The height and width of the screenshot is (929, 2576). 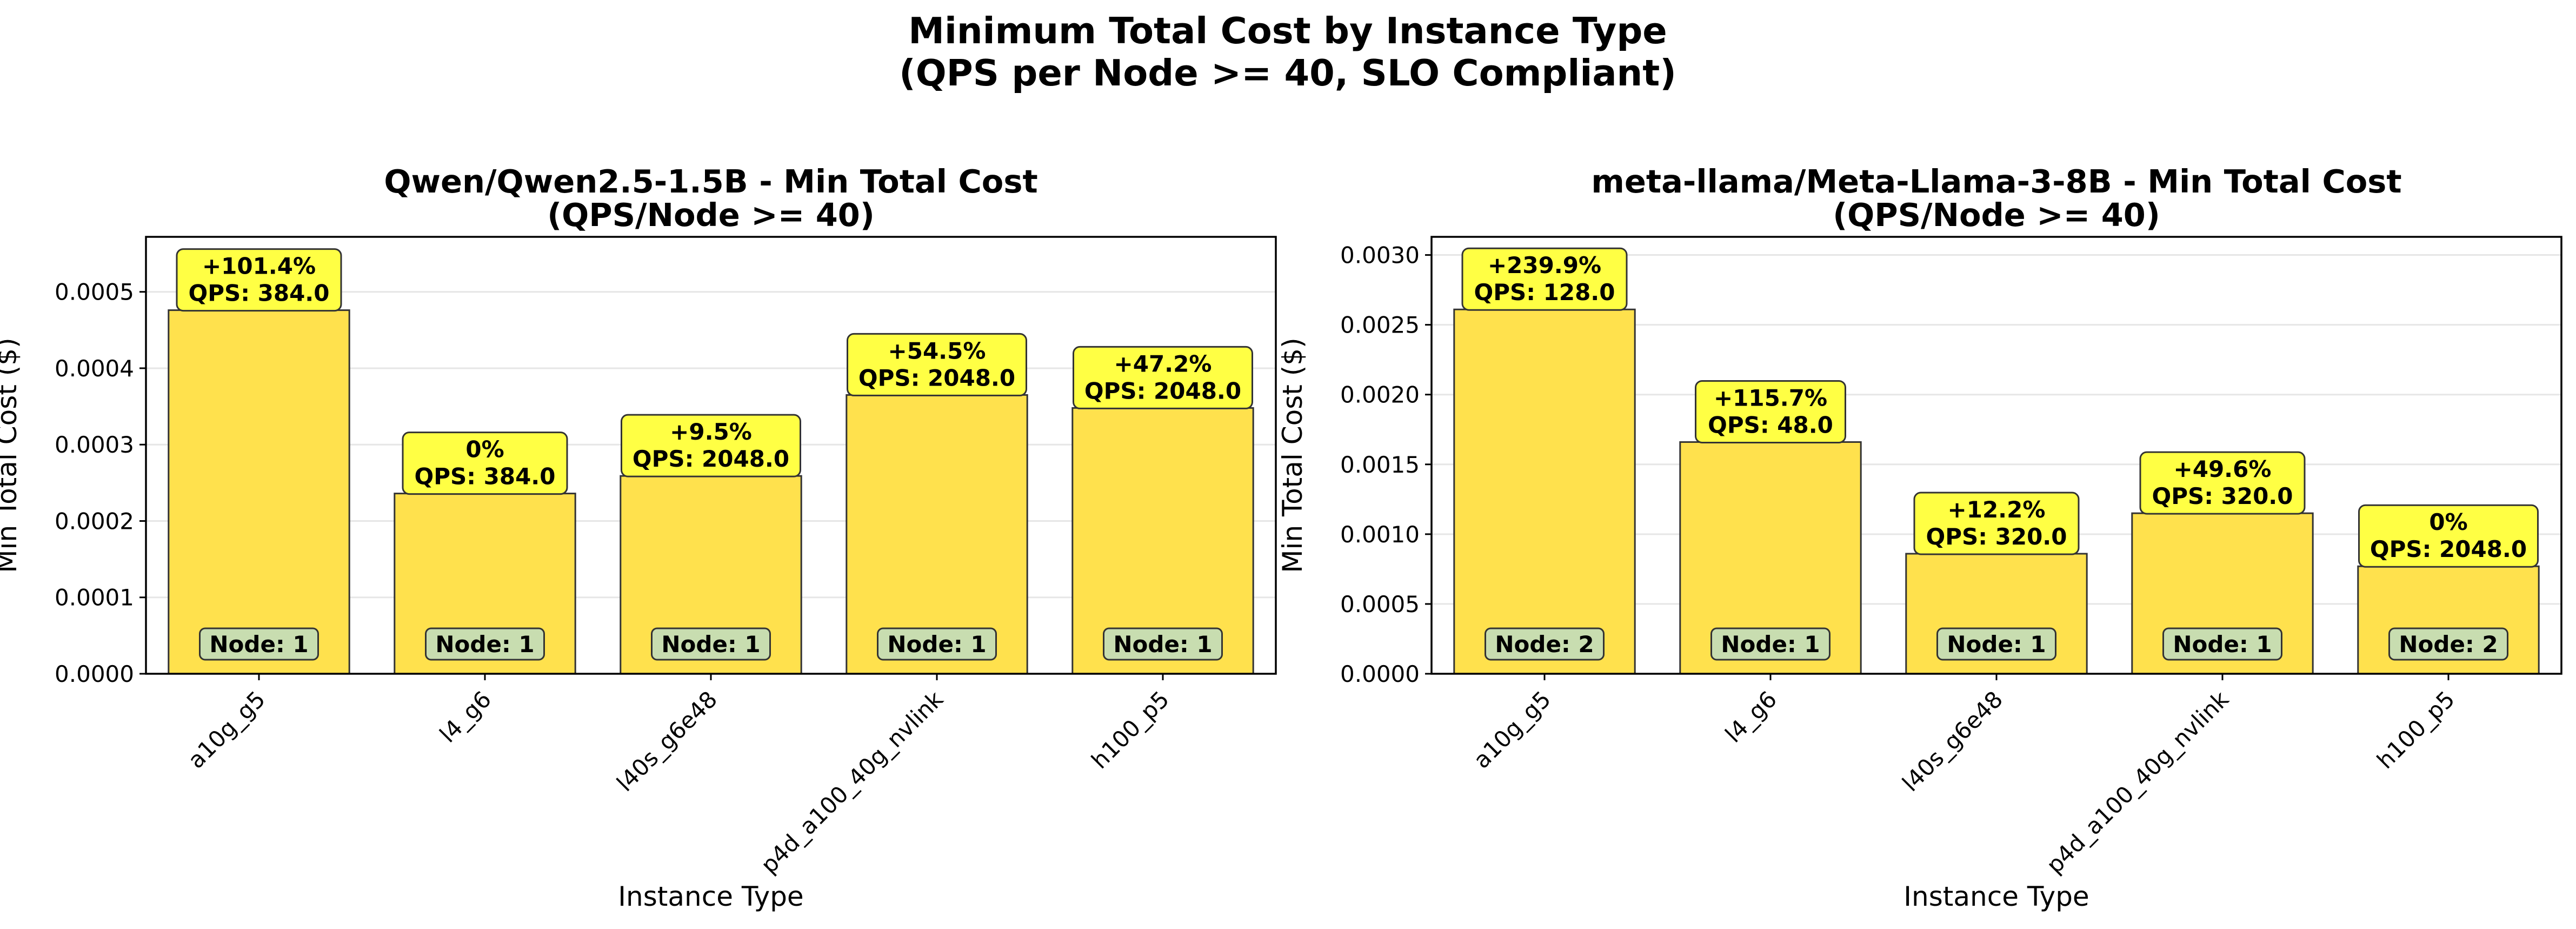 I want to click on y-tick-label: 0.0001, so click(x=94, y=598).